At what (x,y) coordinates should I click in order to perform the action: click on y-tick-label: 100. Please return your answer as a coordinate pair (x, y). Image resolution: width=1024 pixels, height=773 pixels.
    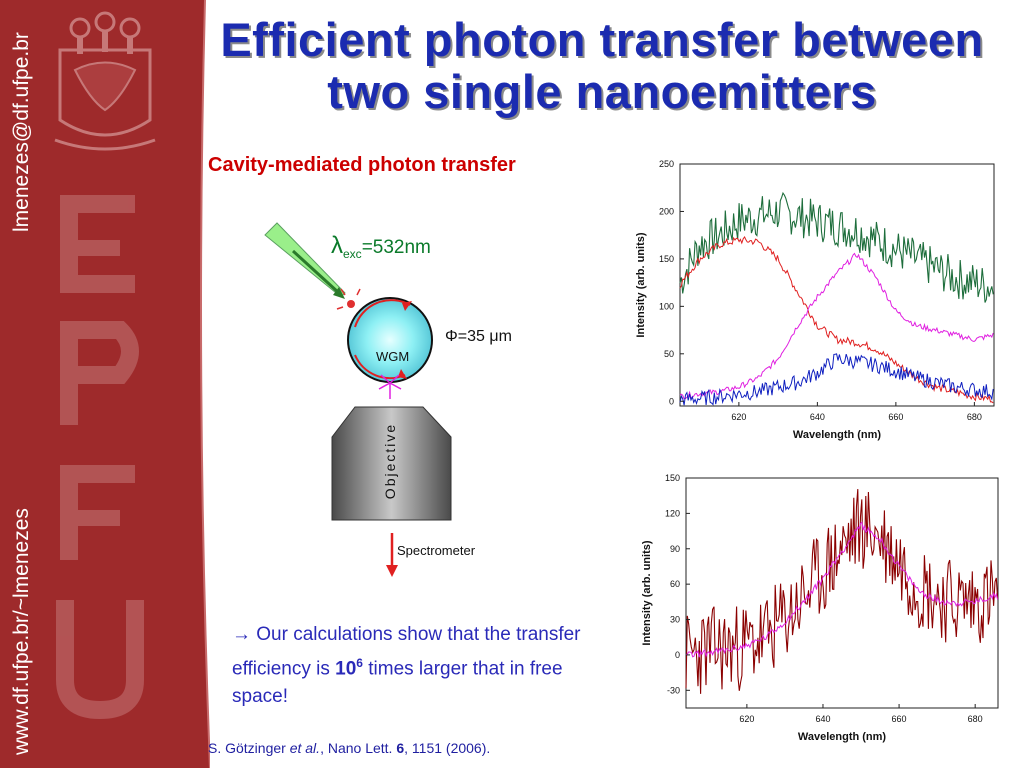
    Looking at the image, I should click on (666, 306).